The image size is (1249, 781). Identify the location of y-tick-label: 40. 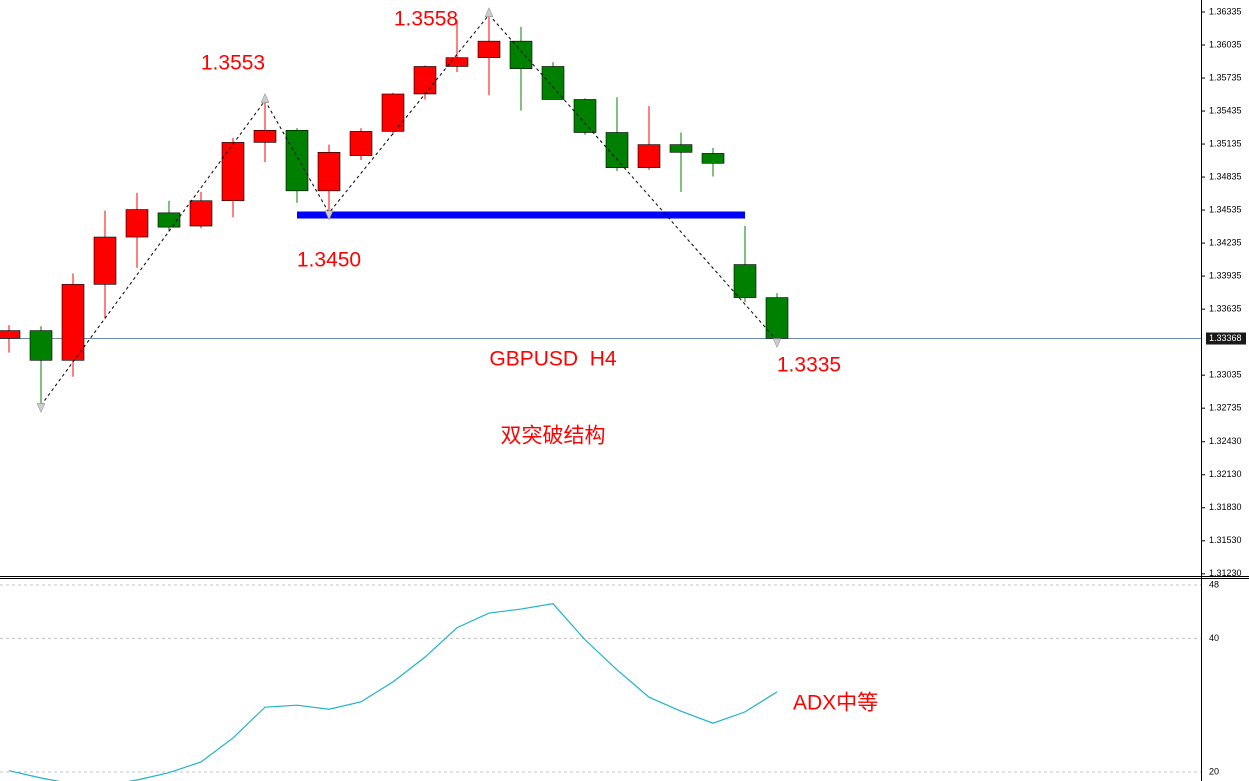
(1214, 638).